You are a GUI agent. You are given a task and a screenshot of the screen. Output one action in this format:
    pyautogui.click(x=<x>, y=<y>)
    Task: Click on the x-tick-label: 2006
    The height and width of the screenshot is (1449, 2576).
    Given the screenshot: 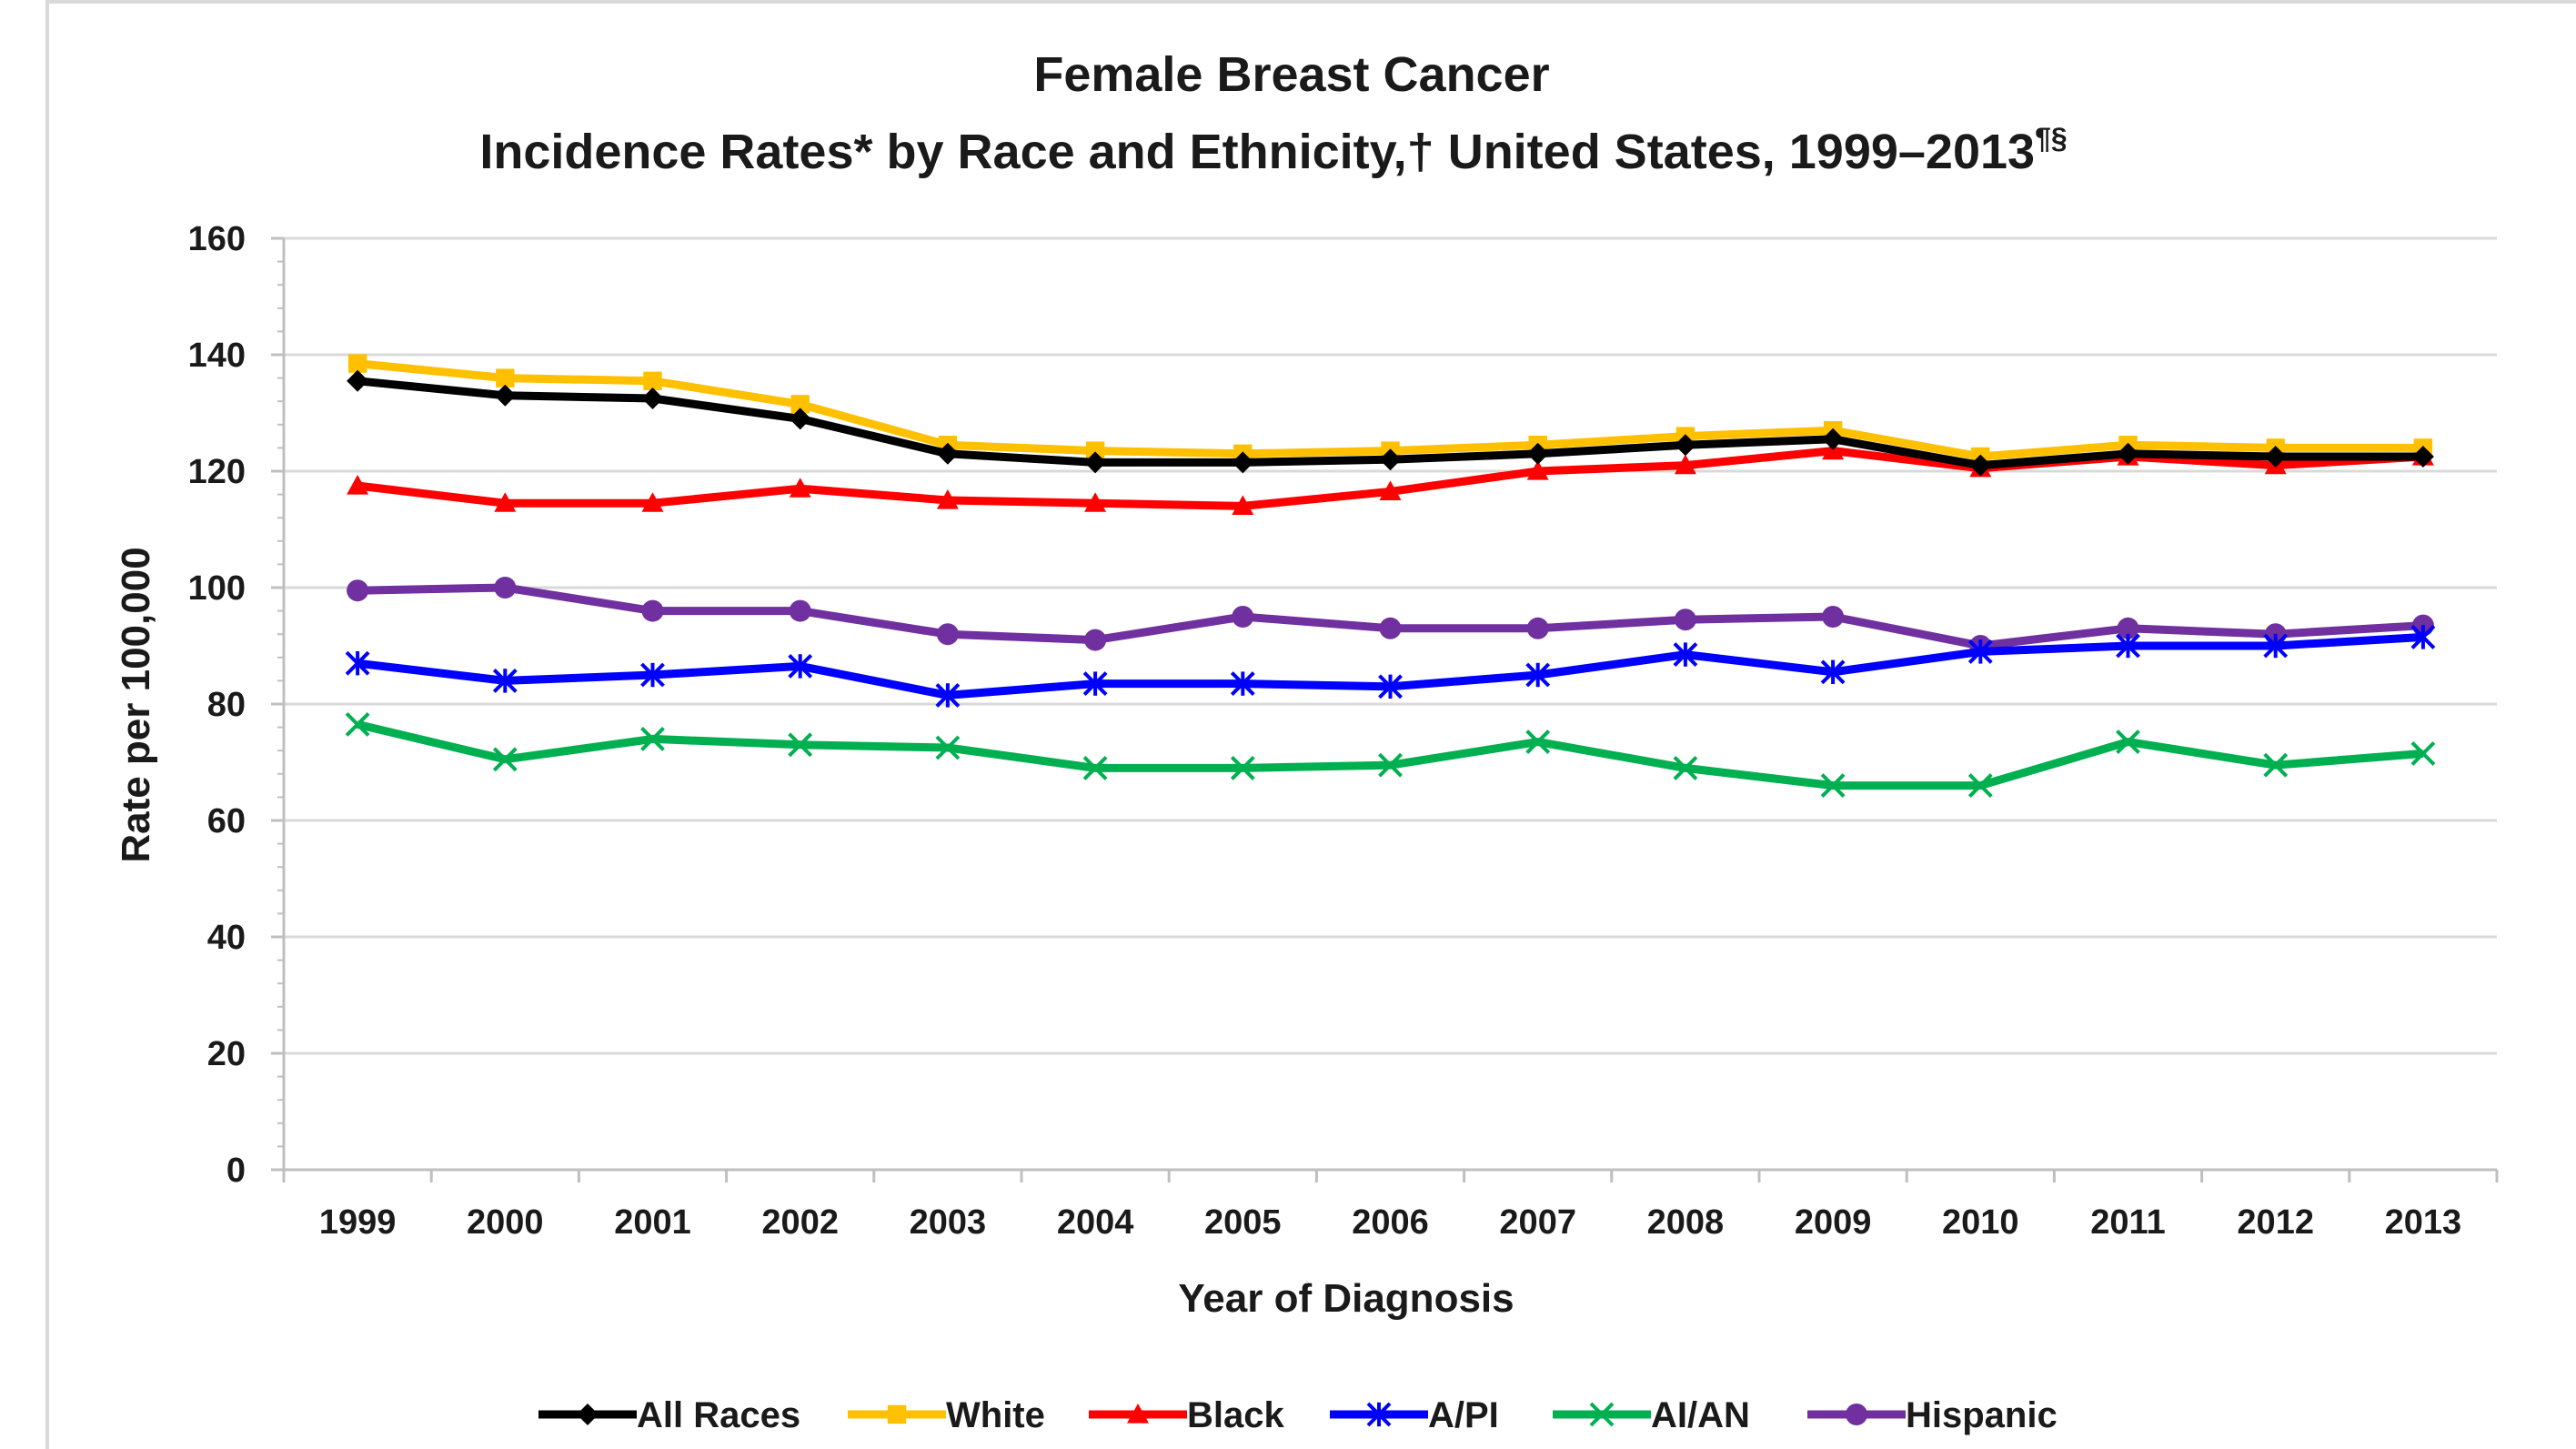 What is the action you would take?
    pyautogui.click(x=1390, y=1222)
    